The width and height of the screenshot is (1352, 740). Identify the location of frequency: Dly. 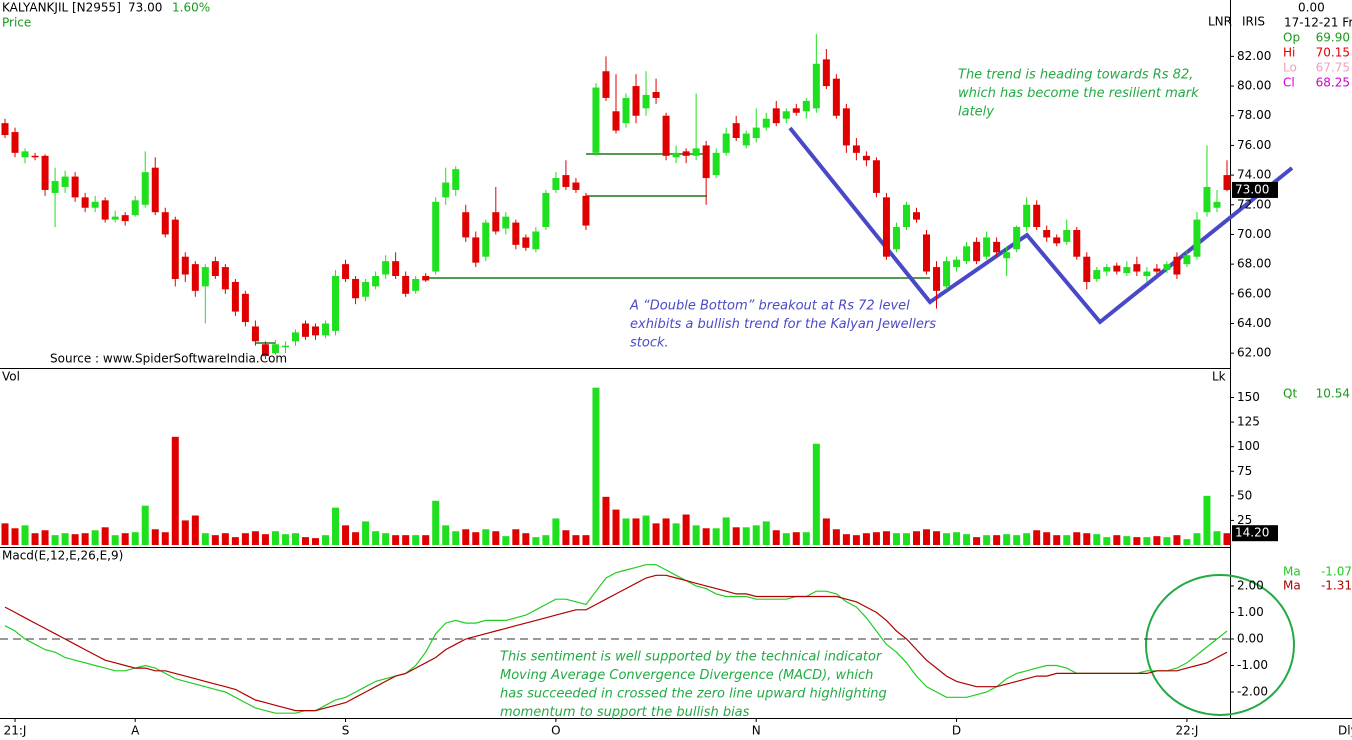
(1345, 731).